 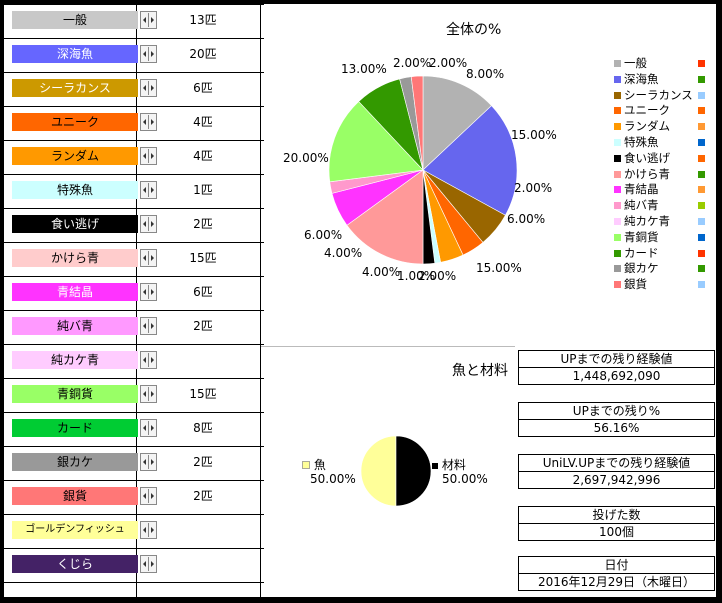 What do you see at coordinates (314, 464) in the screenshot?
I see `legend-fish: 魚` at bounding box center [314, 464].